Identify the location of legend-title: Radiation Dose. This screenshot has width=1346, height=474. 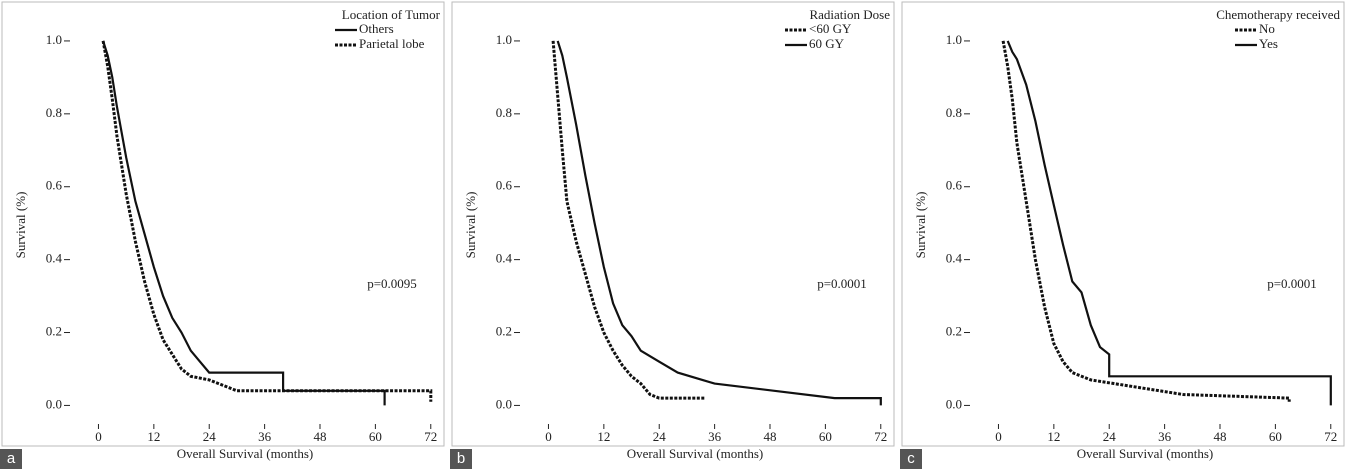
(849, 14).